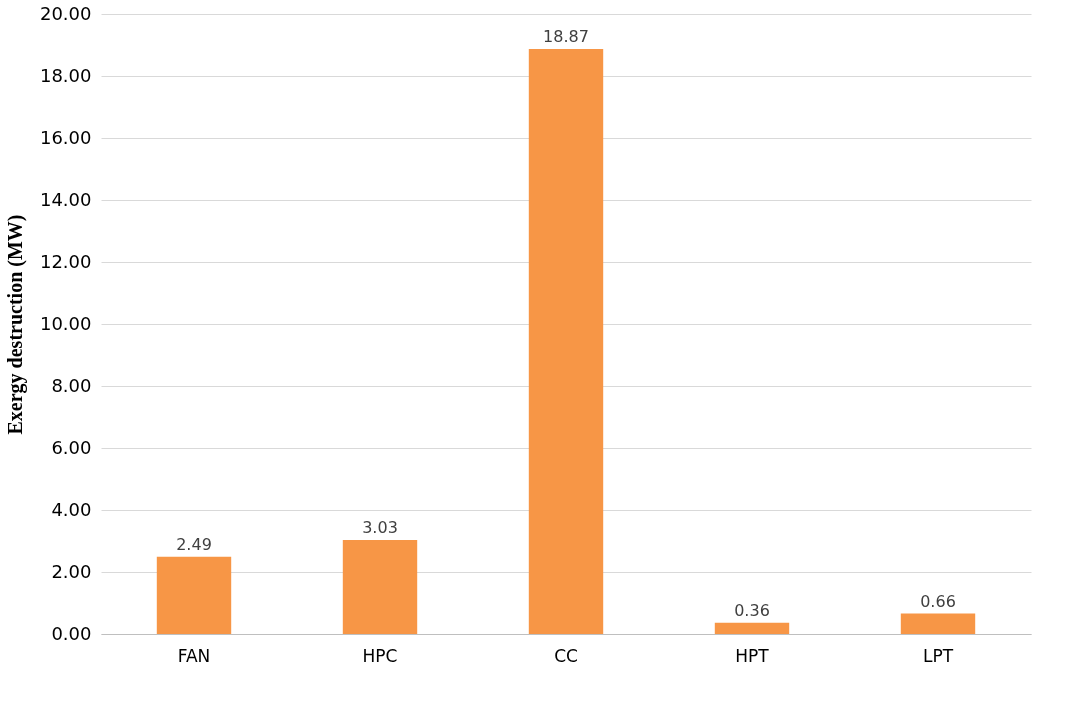  Describe the element at coordinates (65, 261) in the screenshot. I see `y-tick-label: 12.00` at that location.